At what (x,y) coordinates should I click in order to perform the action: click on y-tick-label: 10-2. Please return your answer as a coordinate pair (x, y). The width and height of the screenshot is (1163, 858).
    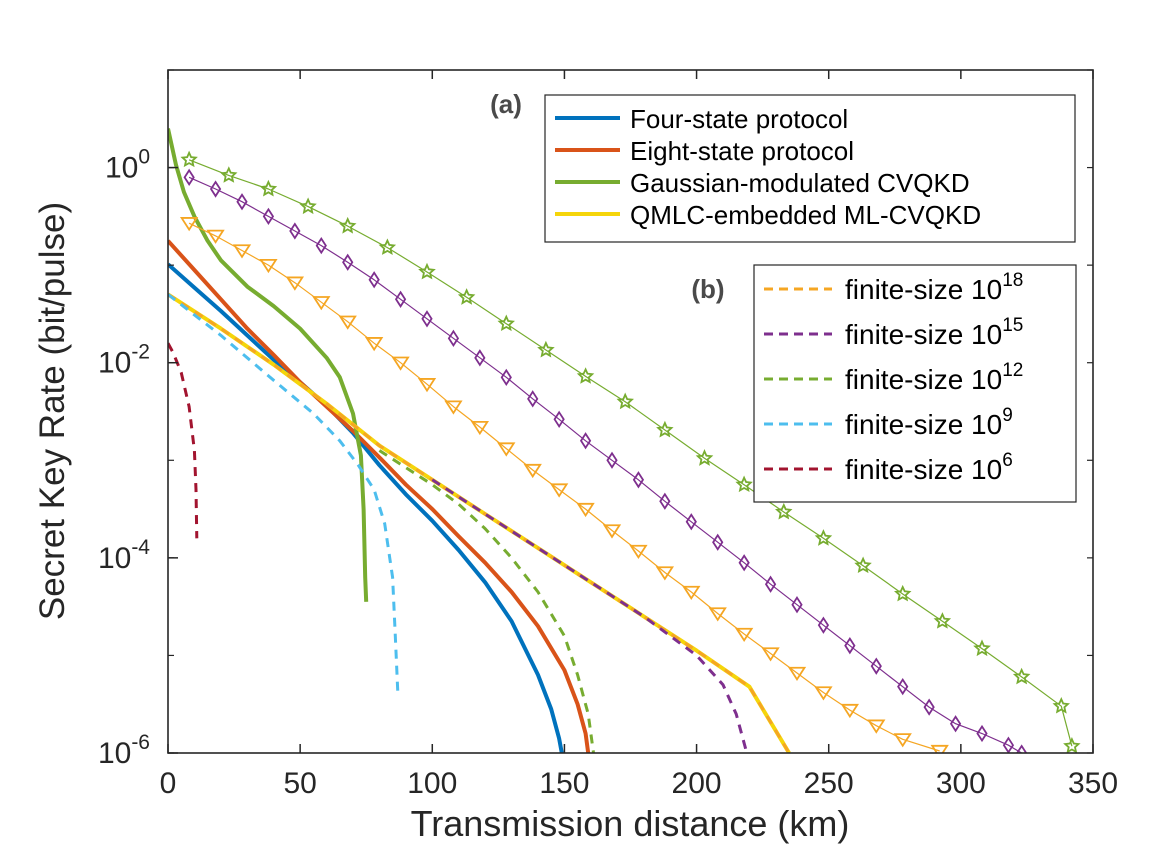
    Looking at the image, I should click on (124, 360).